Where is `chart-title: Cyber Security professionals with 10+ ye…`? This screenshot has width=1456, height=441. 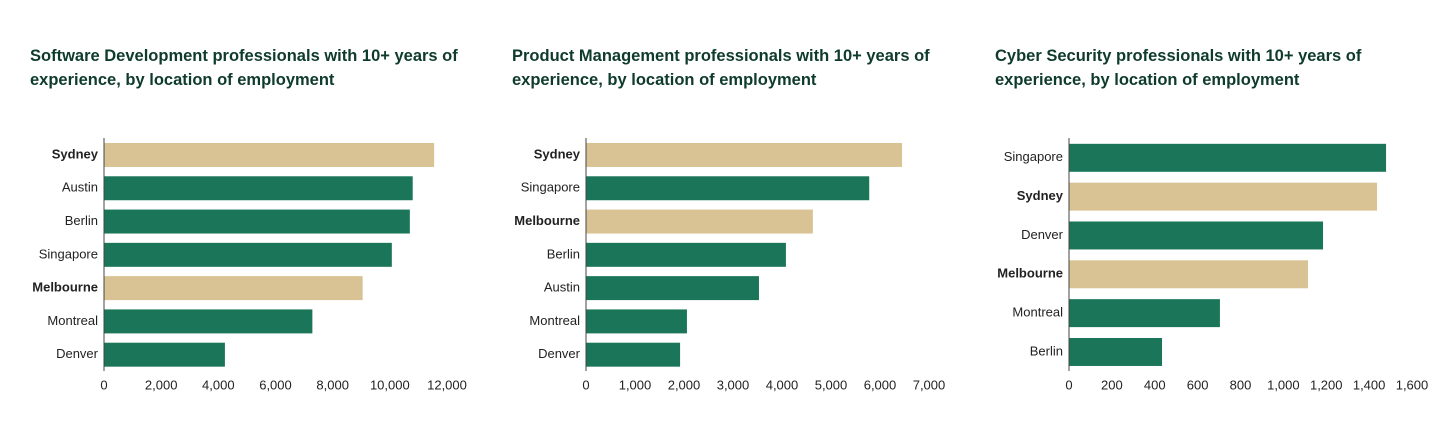
chart-title: Cyber Security professionals with 10+ ye… is located at coordinates (1178, 68).